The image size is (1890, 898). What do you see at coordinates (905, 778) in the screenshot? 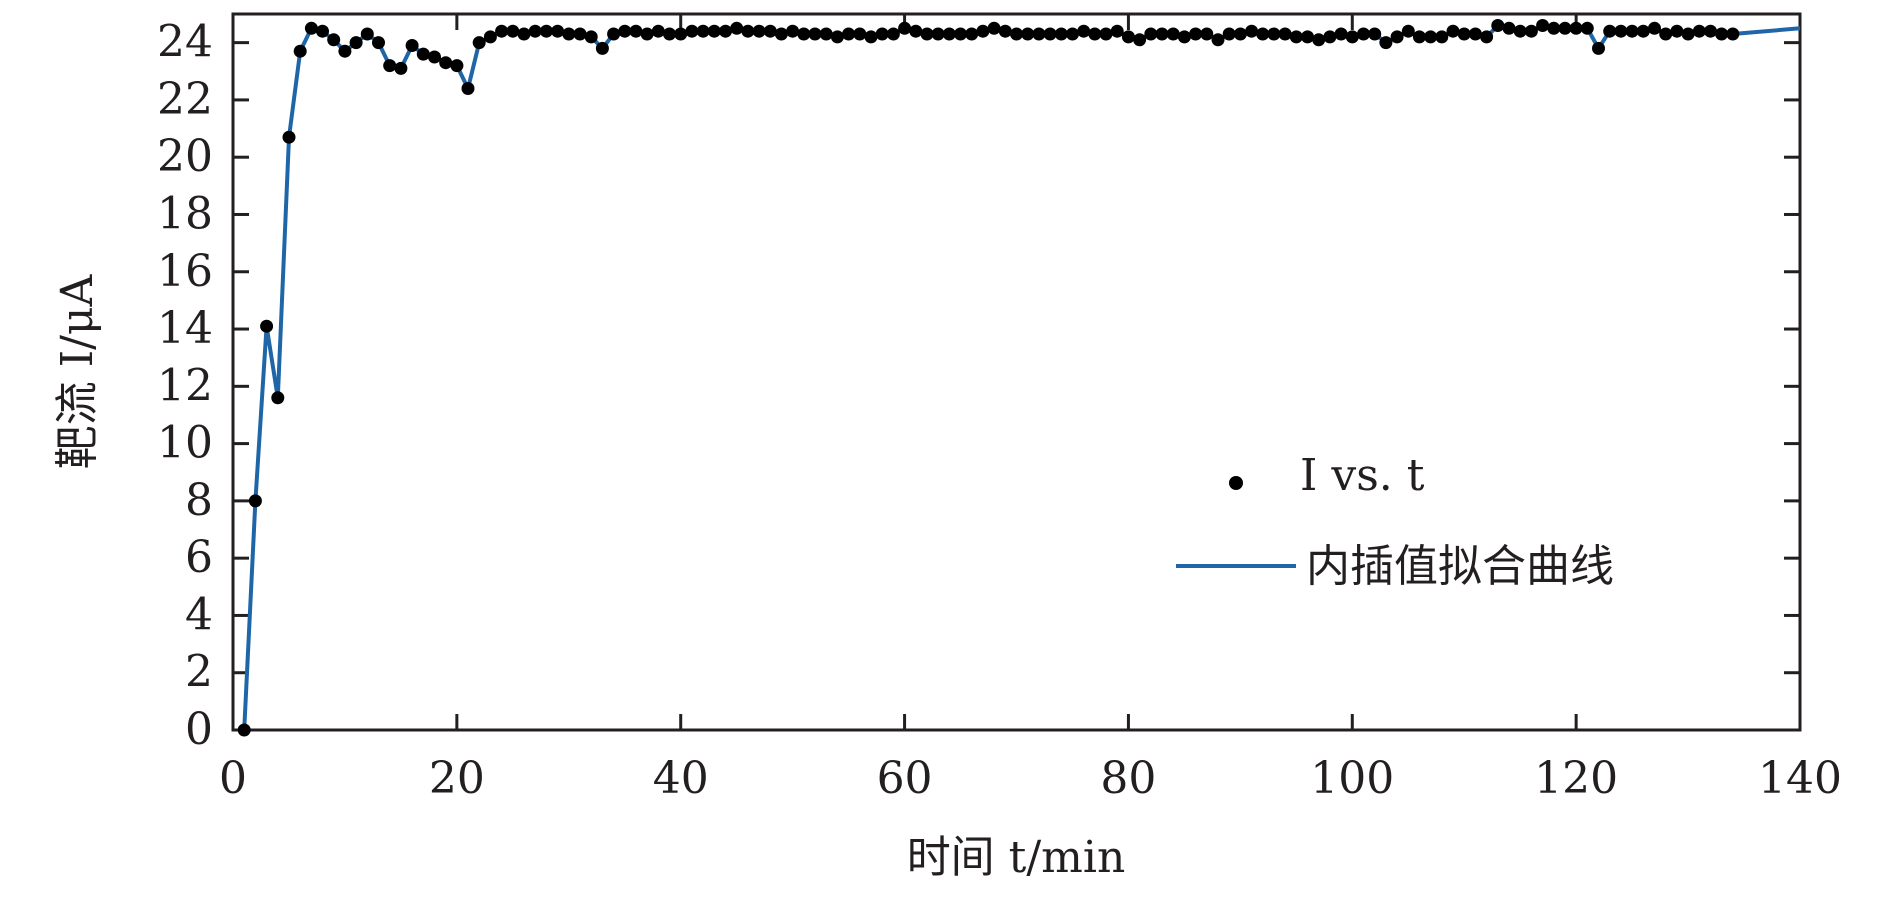
I see `x-tick-label: 60` at bounding box center [905, 778].